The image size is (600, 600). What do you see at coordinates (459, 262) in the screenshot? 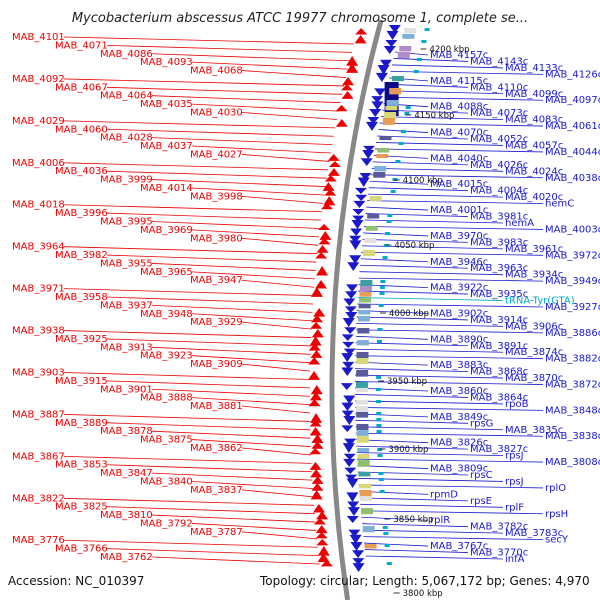
I see `gene-label-right: MAB_3946c` at bounding box center [459, 262].